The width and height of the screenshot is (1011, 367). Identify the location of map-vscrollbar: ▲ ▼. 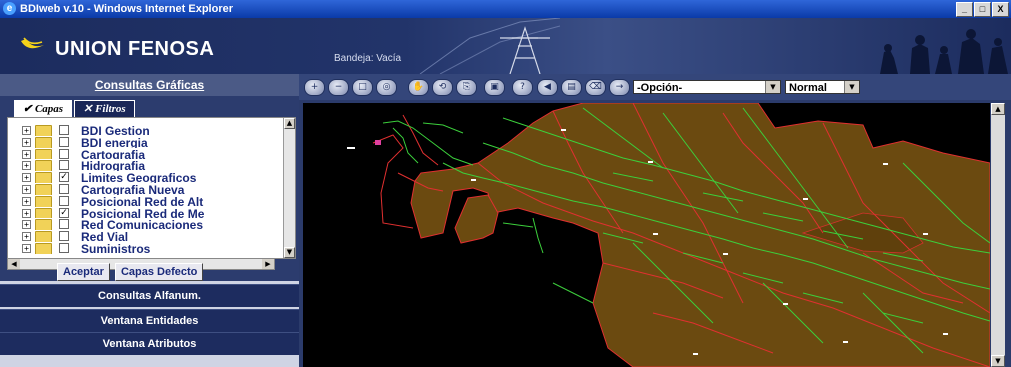
(998, 235).